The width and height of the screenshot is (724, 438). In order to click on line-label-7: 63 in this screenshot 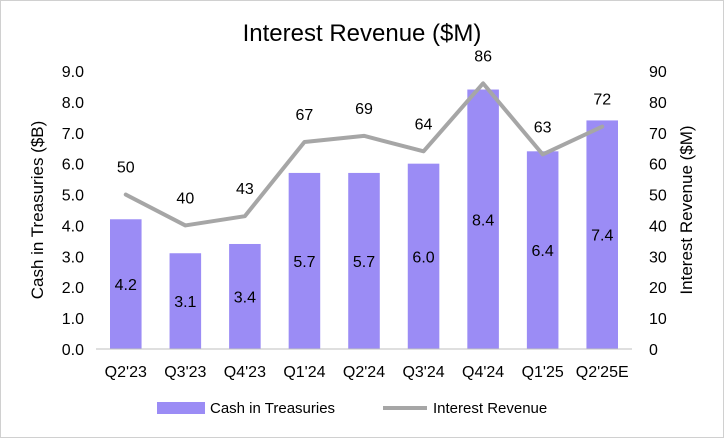, I will do `click(543, 127)`.